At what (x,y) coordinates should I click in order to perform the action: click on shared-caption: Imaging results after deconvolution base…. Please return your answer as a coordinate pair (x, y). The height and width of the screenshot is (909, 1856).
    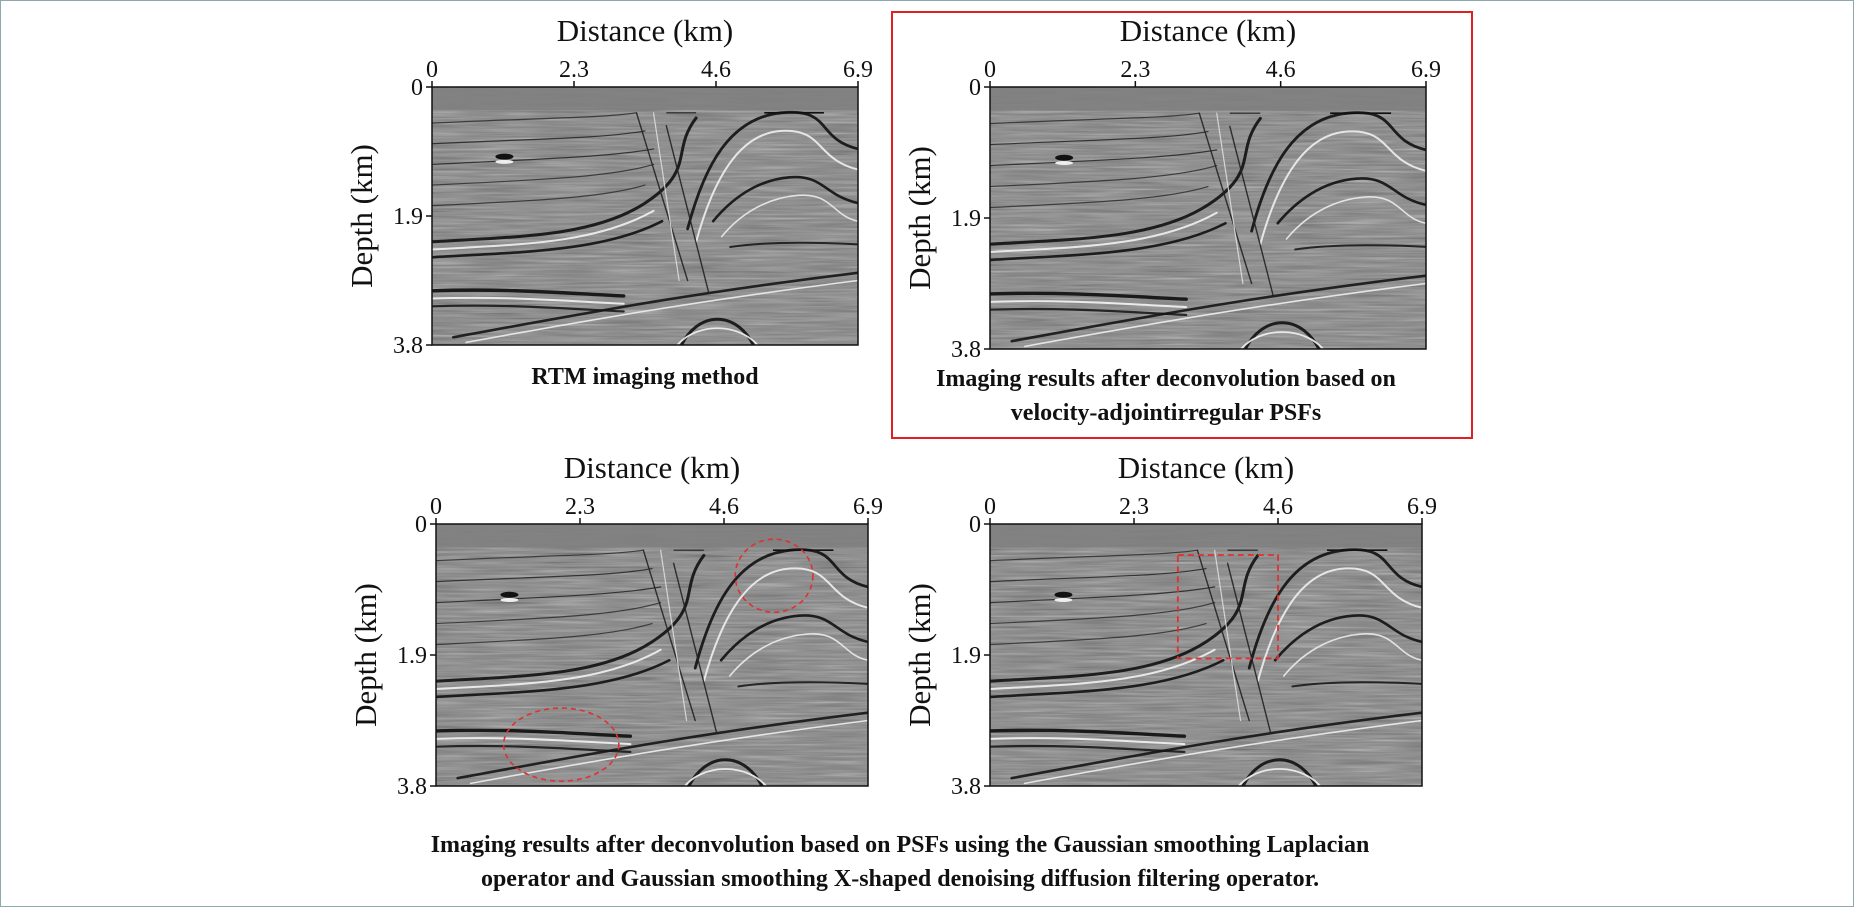
    Looking at the image, I should click on (900, 845).